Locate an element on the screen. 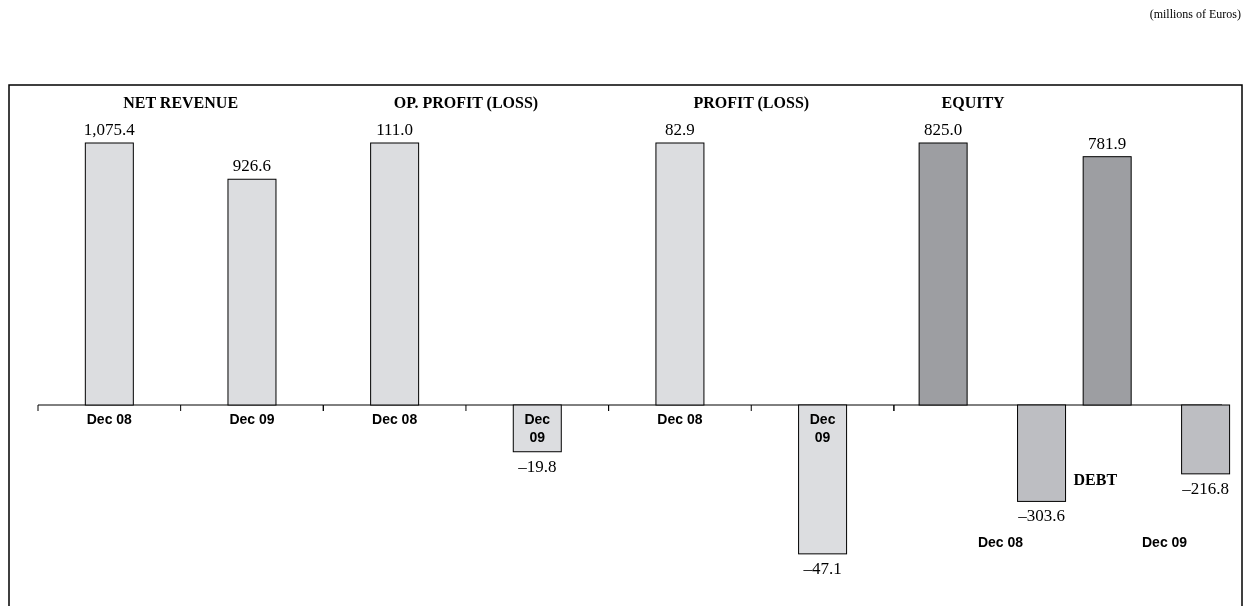 The image size is (1251, 606). chart-title: NET REVENUE is located at coordinates (181, 102).